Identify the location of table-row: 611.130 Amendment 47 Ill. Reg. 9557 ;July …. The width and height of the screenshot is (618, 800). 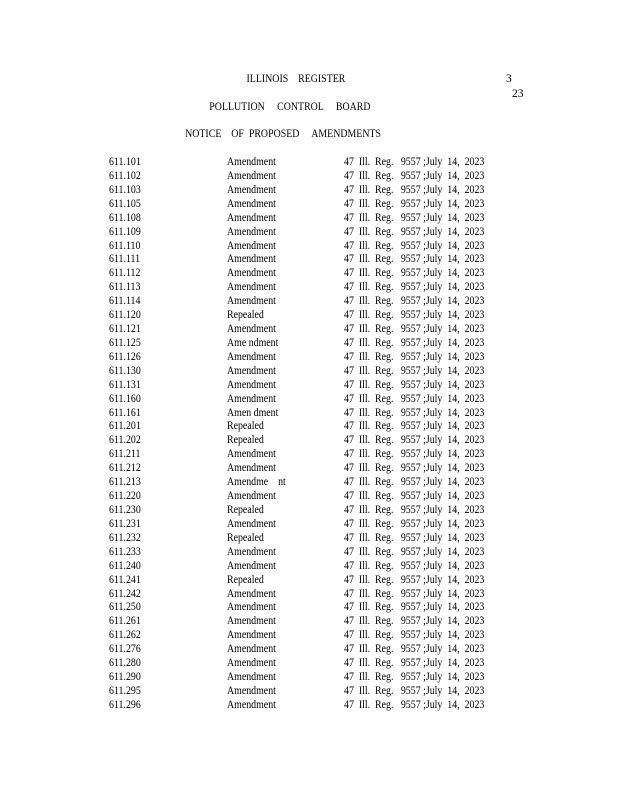
(309, 372).